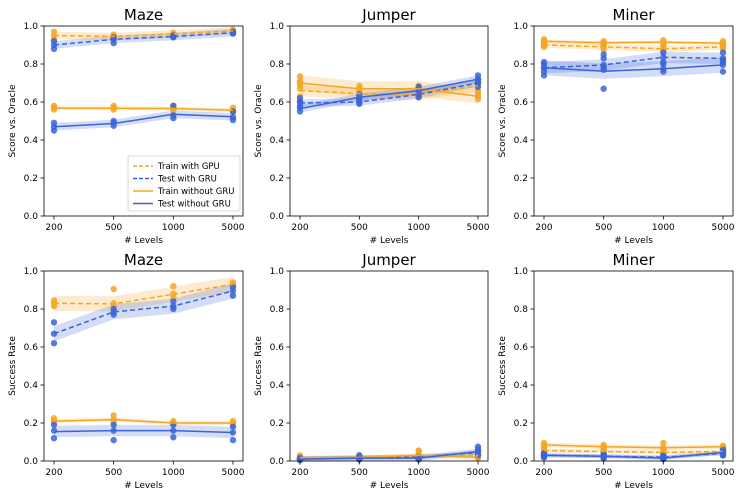 This screenshot has height=498, width=747. I want to click on y-tick-label: 0.0, so click(521, 217).